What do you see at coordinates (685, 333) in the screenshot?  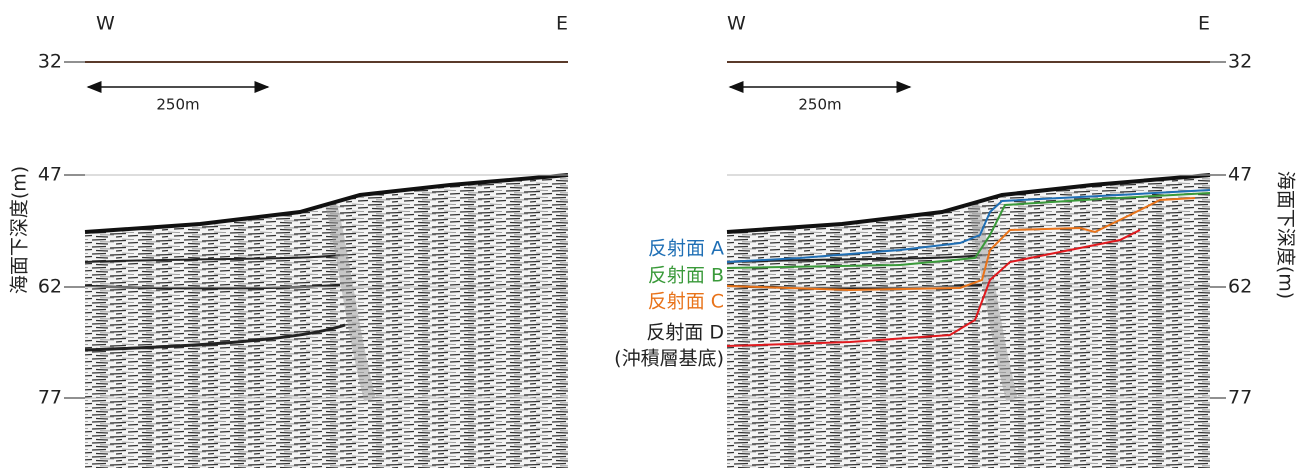 I see `reflector-label: 反射面 D` at bounding box center [685, 333].